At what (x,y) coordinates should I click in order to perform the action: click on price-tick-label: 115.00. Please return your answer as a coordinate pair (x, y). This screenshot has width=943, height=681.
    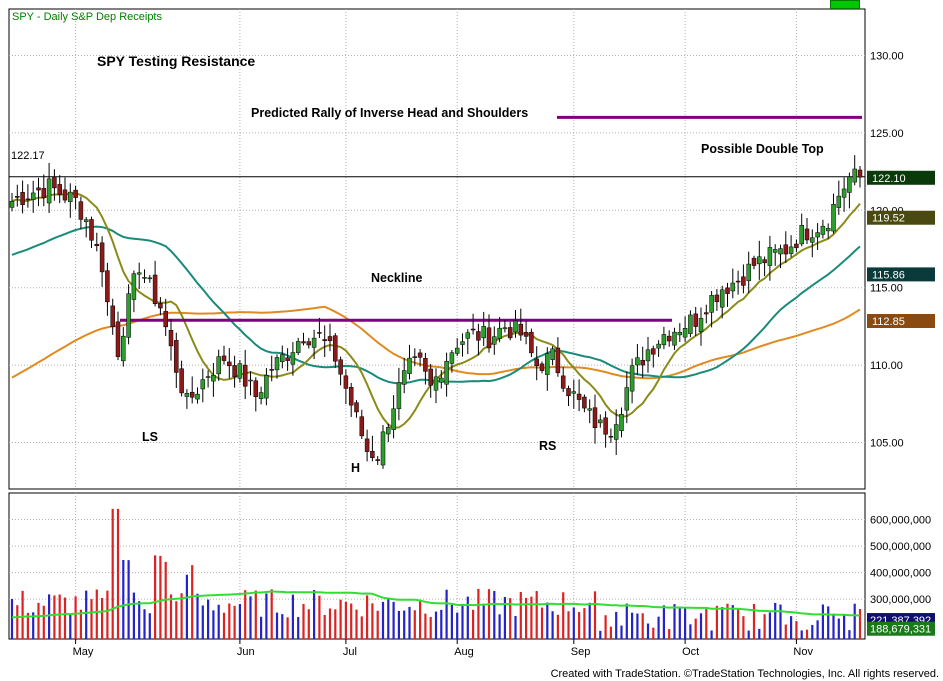
    Looking at the image, I should click on (886, 289).